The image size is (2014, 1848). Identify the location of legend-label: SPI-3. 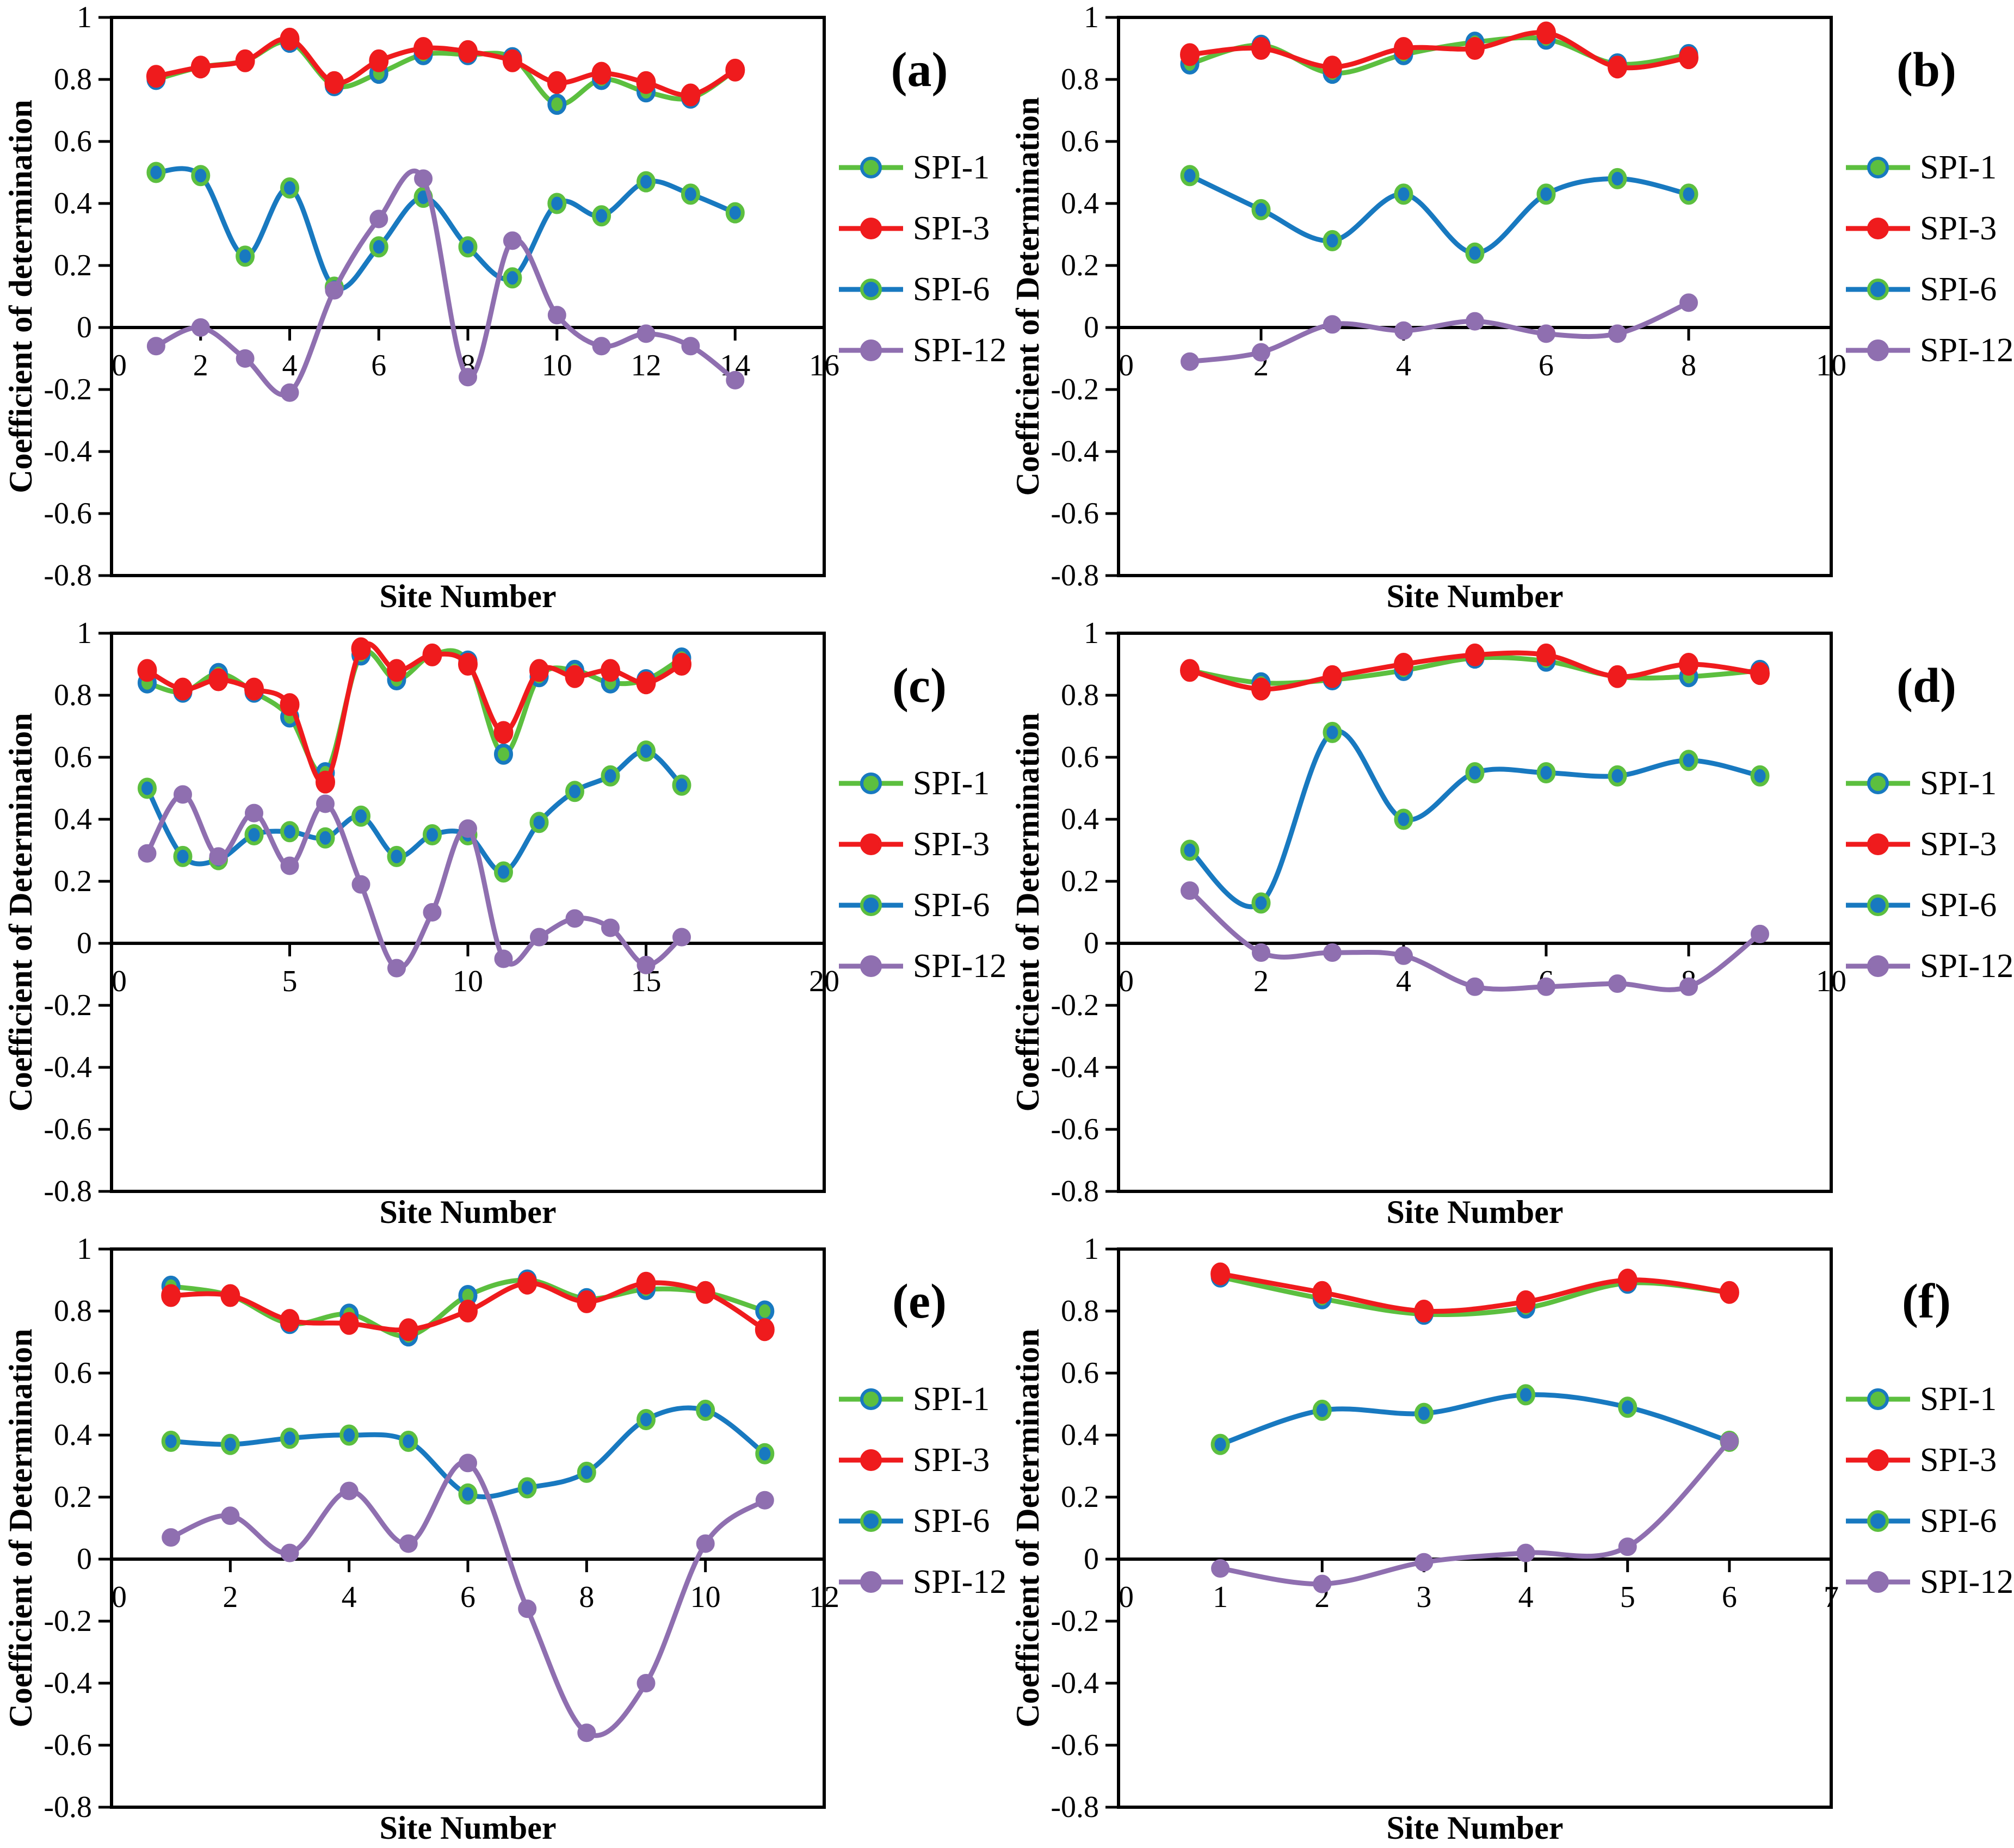
(951, 1460).